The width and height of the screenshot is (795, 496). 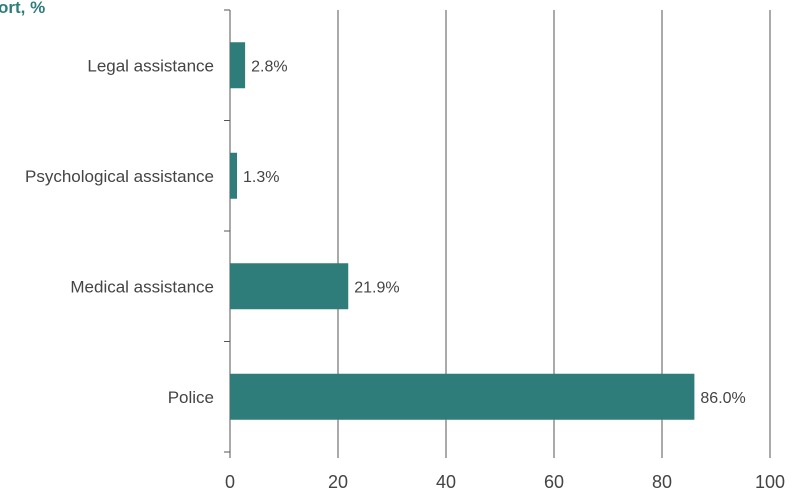 I want to click on chart-title: ort, %, so click(x=22, y=8).